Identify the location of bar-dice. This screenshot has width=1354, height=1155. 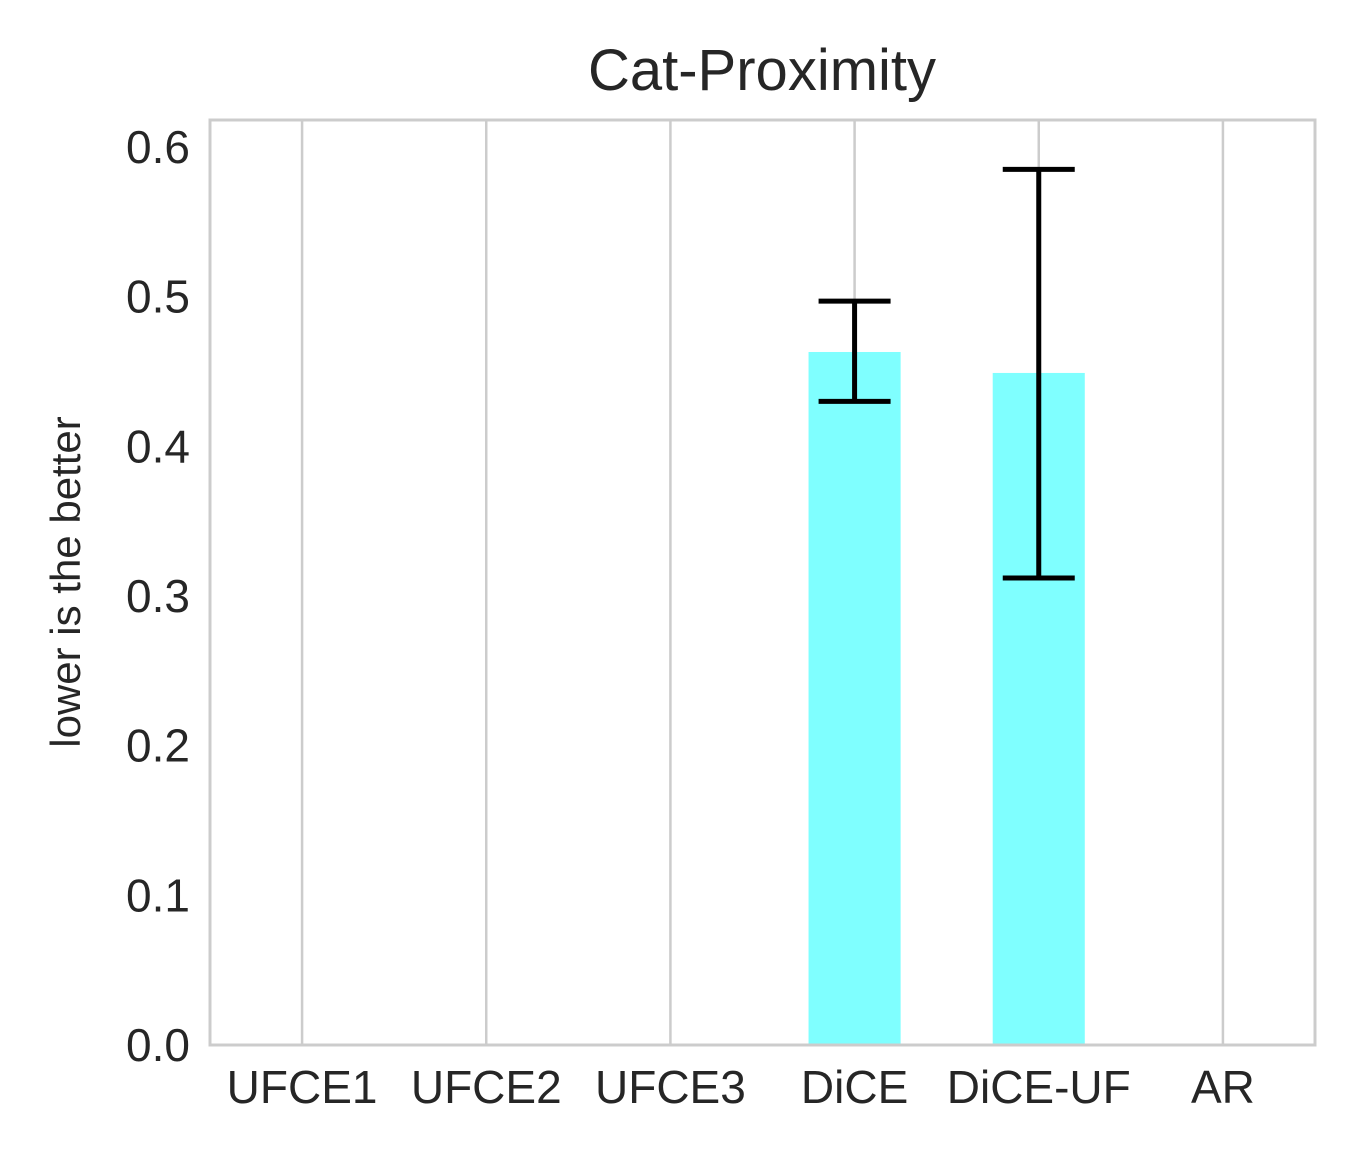
(854, 698).